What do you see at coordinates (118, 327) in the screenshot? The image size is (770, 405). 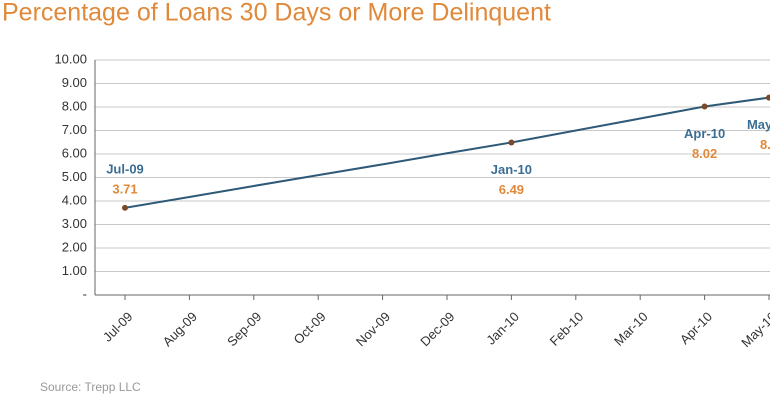 I see `x-tick-label: Jul-09` at bounding box center [118, 327].